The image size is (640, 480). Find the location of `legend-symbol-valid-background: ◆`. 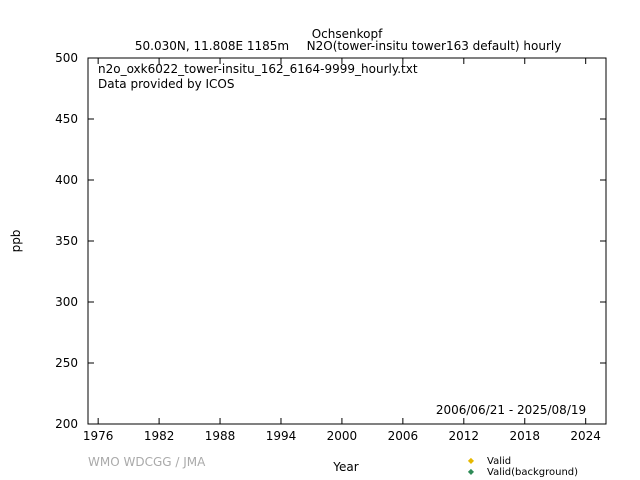

legend-symbol-valid-background: ◆ is located at coordinates (471, 471).